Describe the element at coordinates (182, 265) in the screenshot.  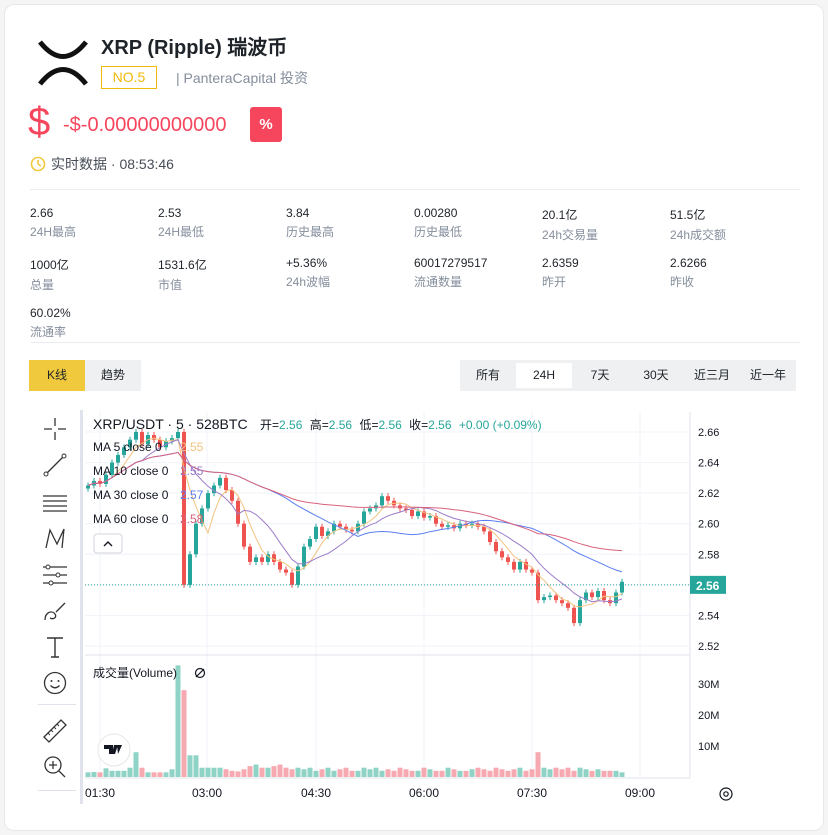
I see `stat-value: 1531.6亿` at that location.